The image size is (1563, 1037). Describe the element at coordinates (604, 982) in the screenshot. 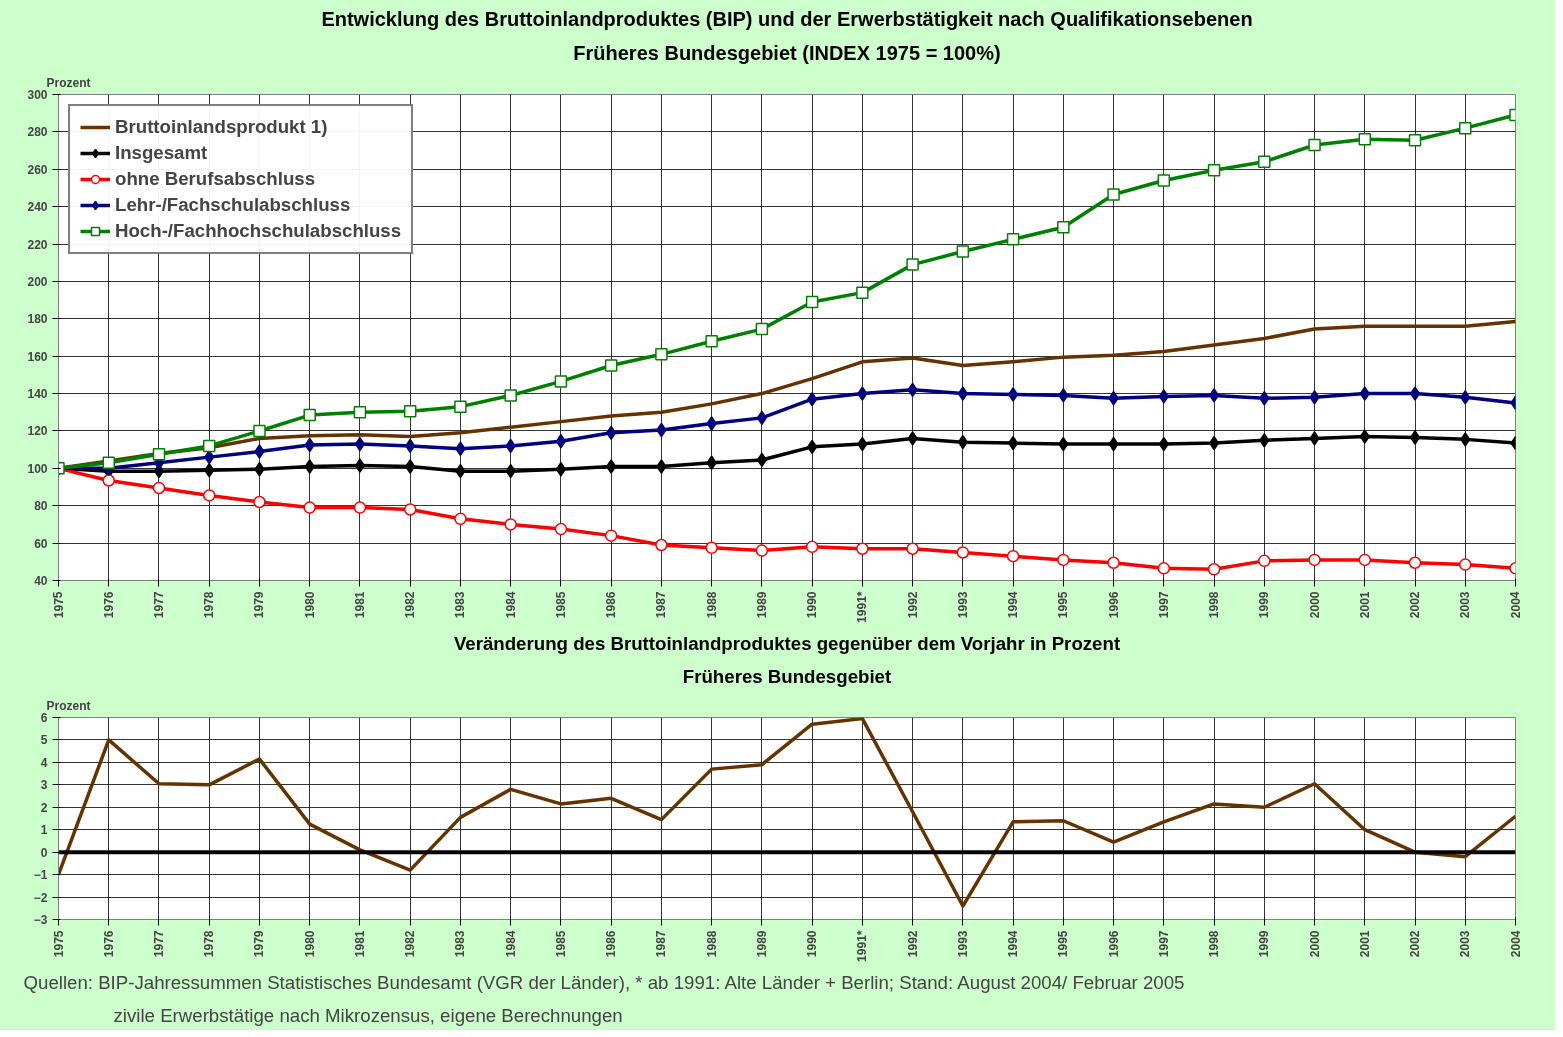

I see `source-note: Quellen: BIP-Jahressummen Statistisches Bundesamt (VGR der Länder), * ab 1991: Alte Länder + Berlin; Stand: August 2004/ Februar 2005` at that location.